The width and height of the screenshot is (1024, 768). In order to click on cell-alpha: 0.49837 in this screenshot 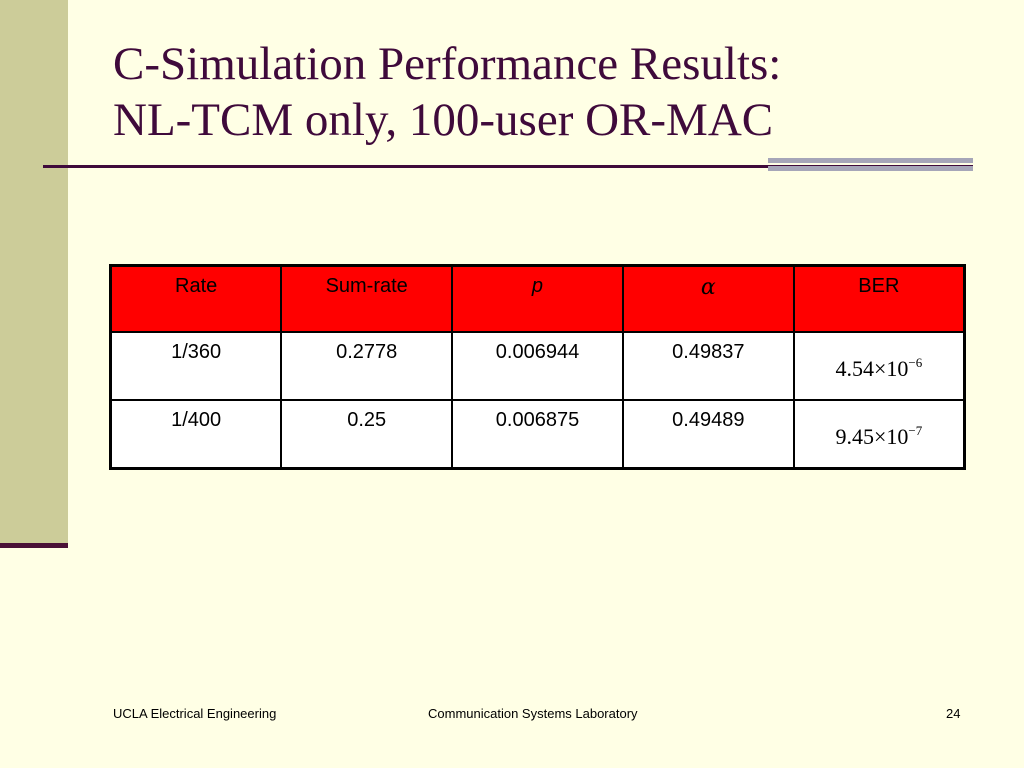, I will do `click(708, 366)`.